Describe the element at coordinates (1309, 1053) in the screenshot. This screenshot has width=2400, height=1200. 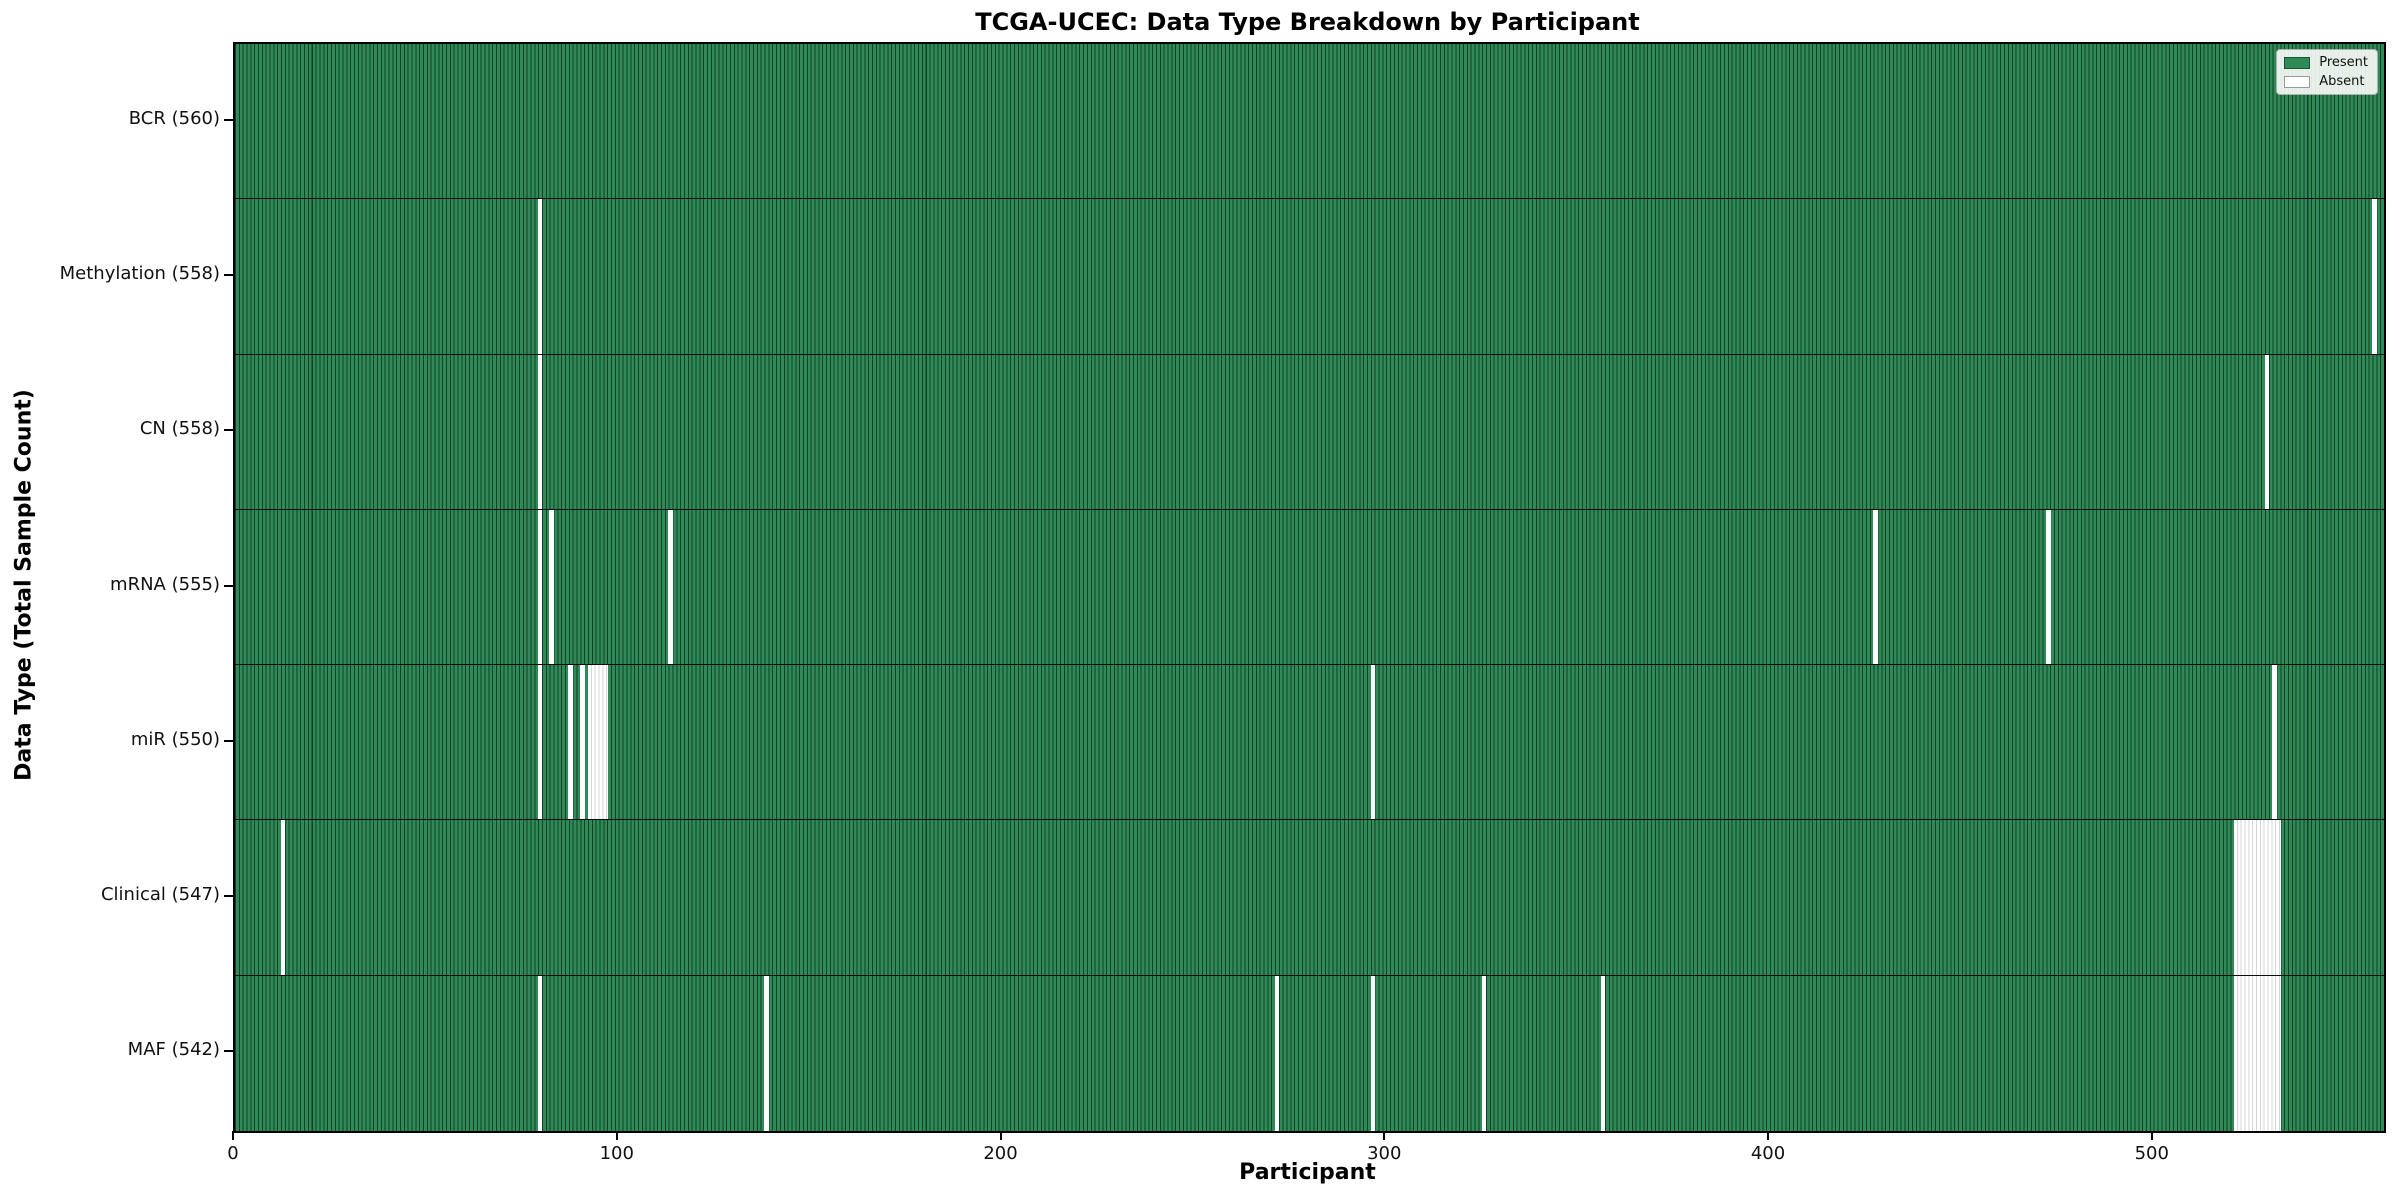
I see `row-band-maf` at that location.